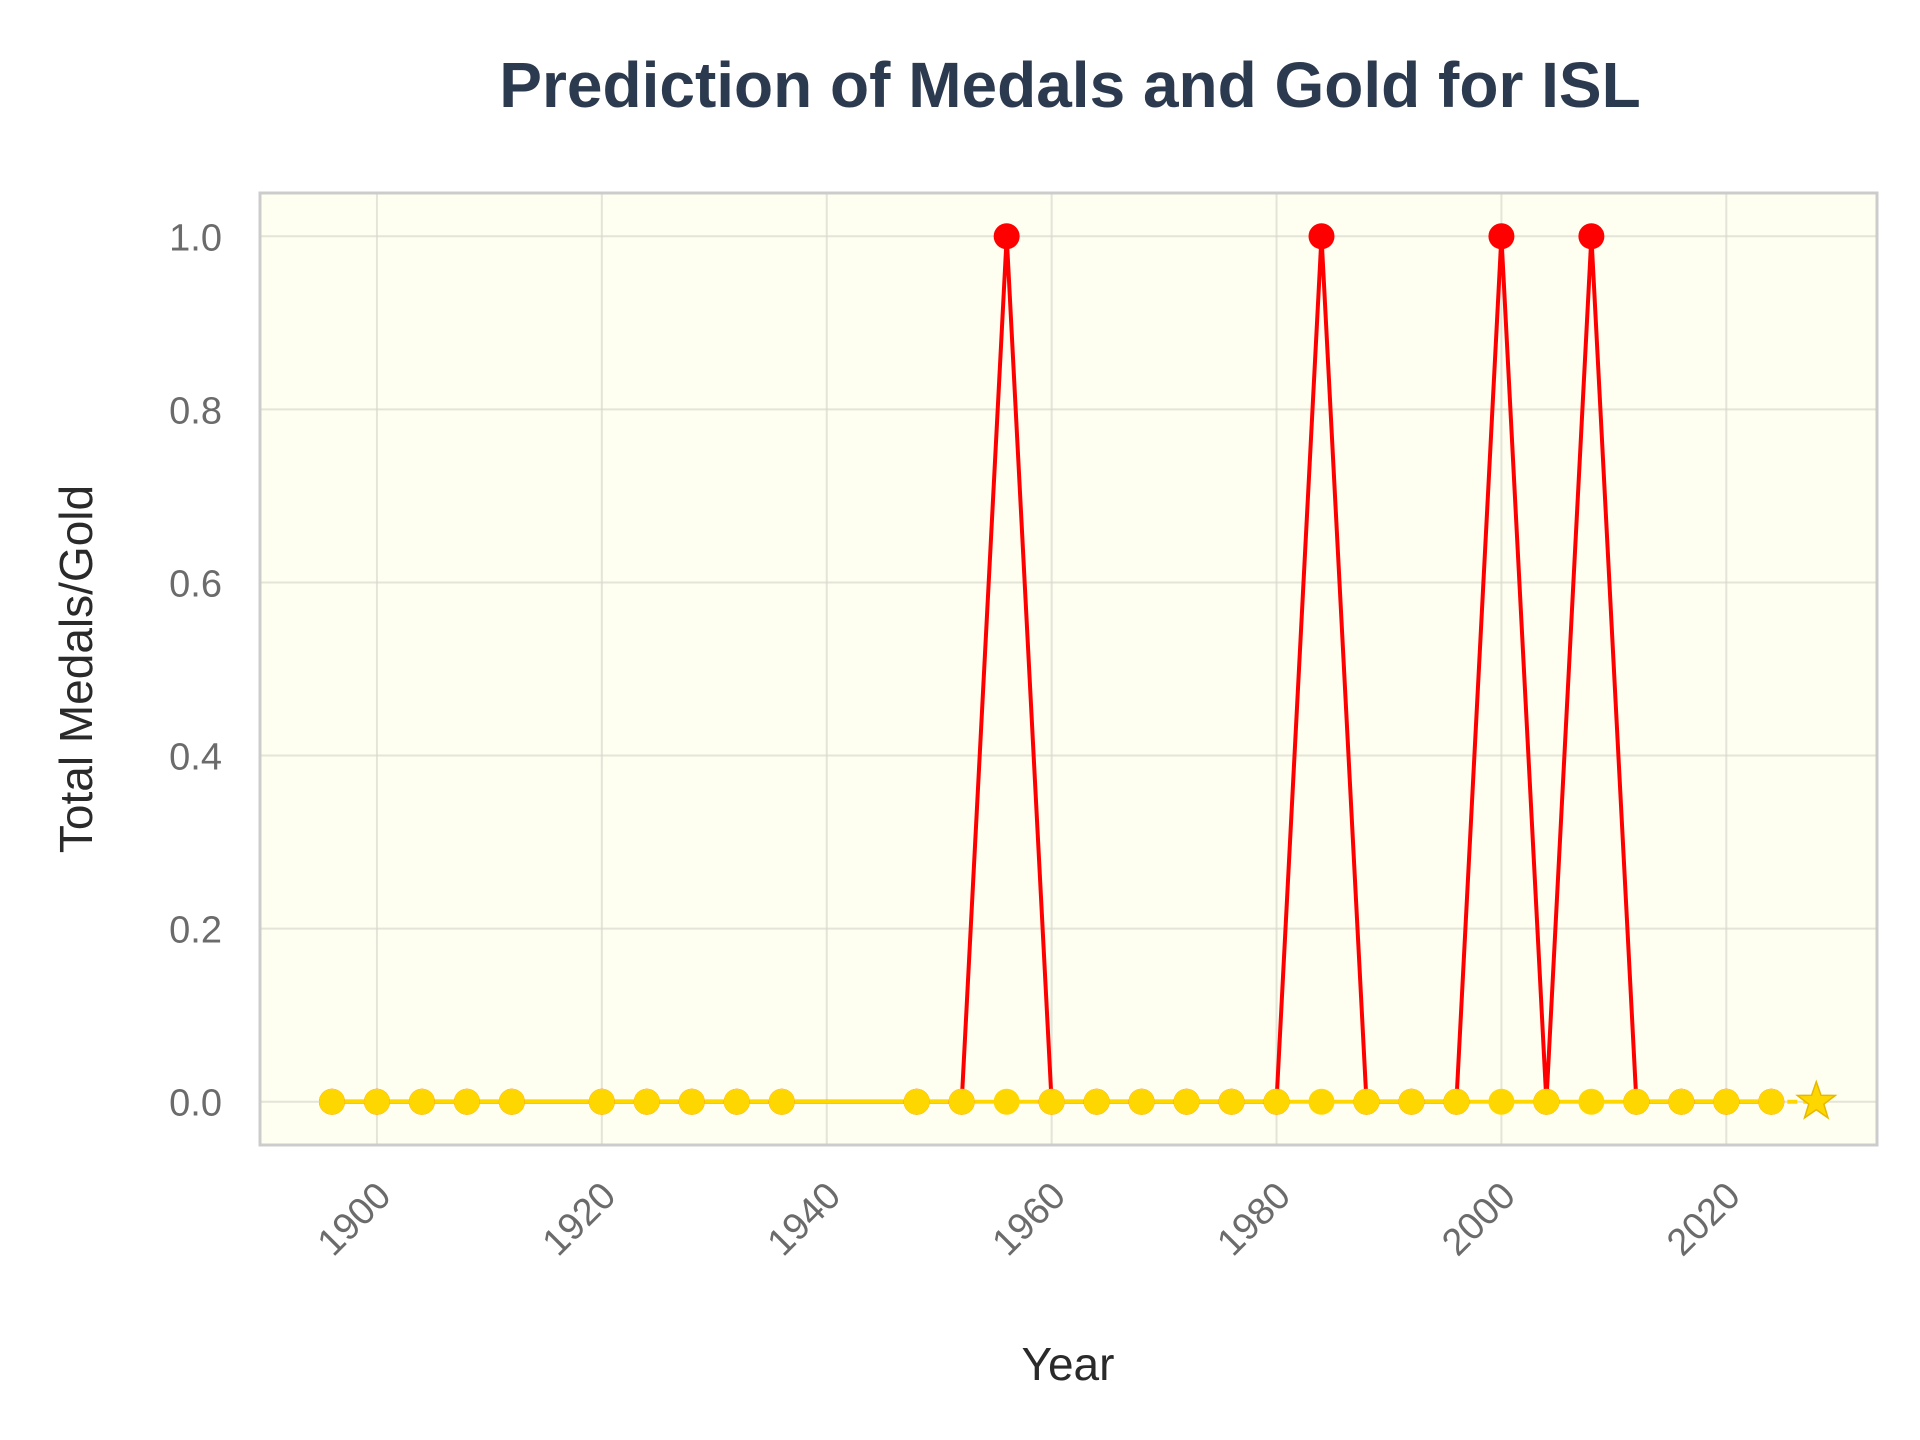 The width and height of the screenshot is (1920, 1440). Describe the element at coordinates (1321, 236) in the screenshot. I see `total_medals-point-1984` at that location.